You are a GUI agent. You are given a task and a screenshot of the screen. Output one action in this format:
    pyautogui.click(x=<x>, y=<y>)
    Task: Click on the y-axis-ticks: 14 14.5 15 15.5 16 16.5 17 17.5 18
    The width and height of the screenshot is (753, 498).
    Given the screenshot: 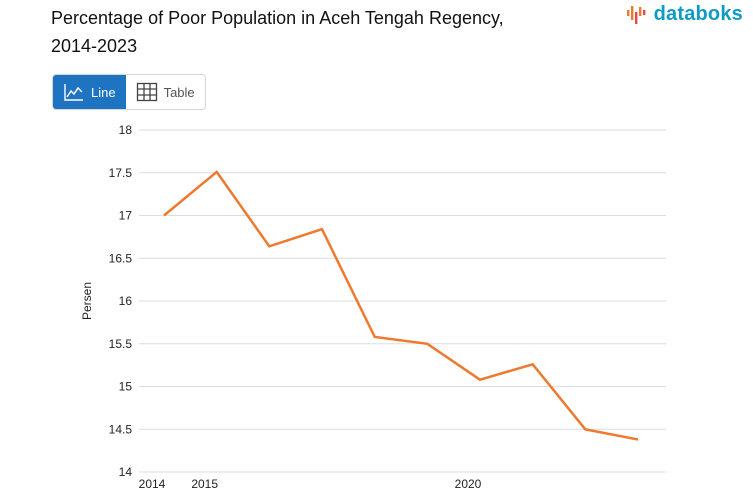 What is the action you would take?
    pyautogui.click(x=121, y=301)
    